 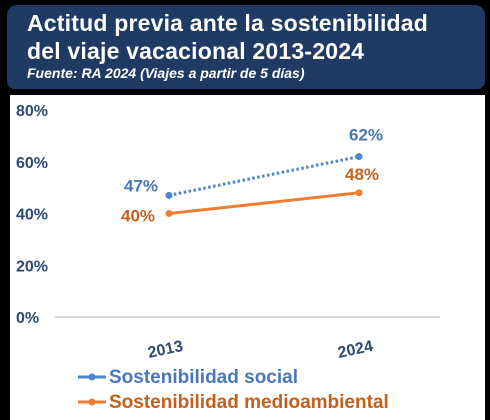 I want to click on data-label: 62%, so click(x=366, y=135).